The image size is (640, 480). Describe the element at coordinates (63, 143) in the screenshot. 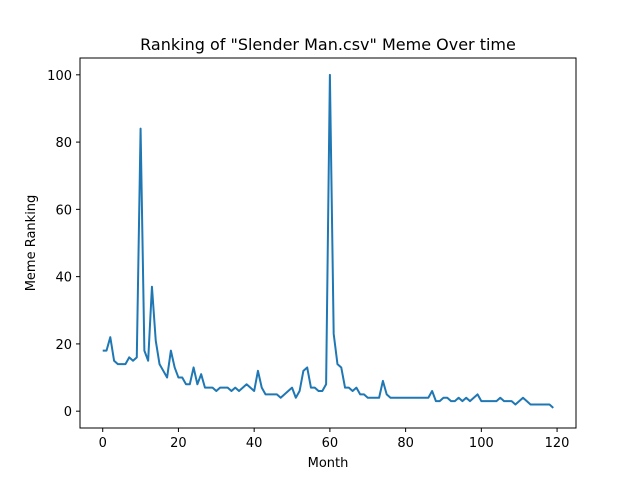

I see `y-tick-label: 80` at that location.